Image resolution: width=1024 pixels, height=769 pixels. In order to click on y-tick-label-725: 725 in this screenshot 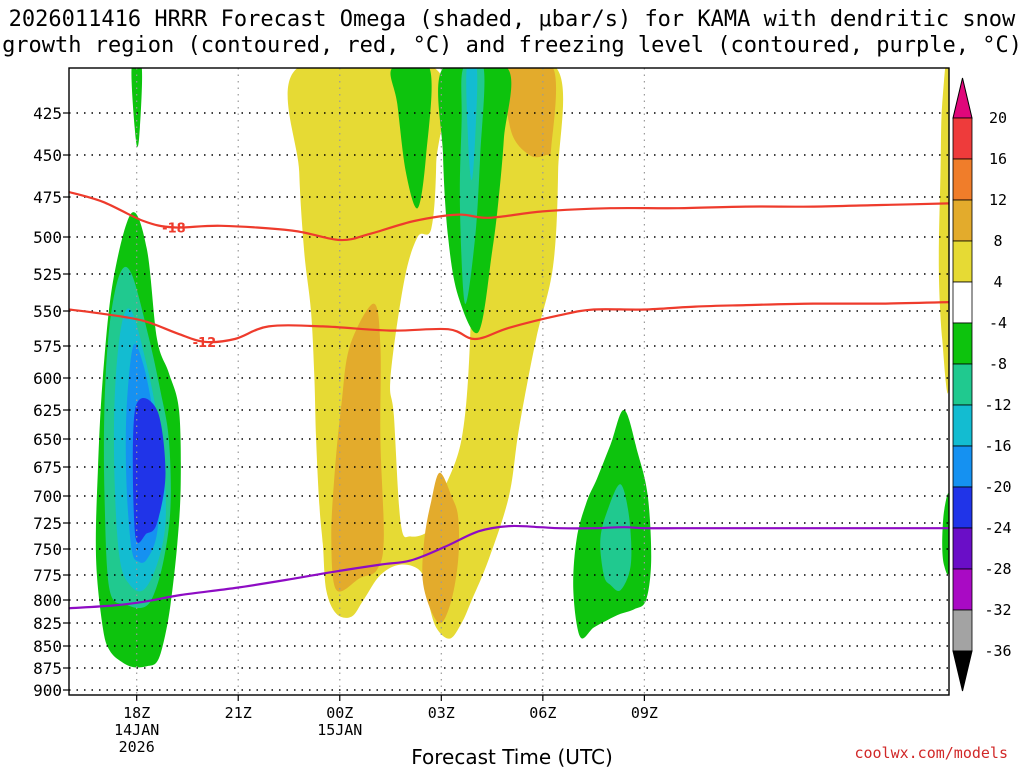, I will do `click(47, 523)`.